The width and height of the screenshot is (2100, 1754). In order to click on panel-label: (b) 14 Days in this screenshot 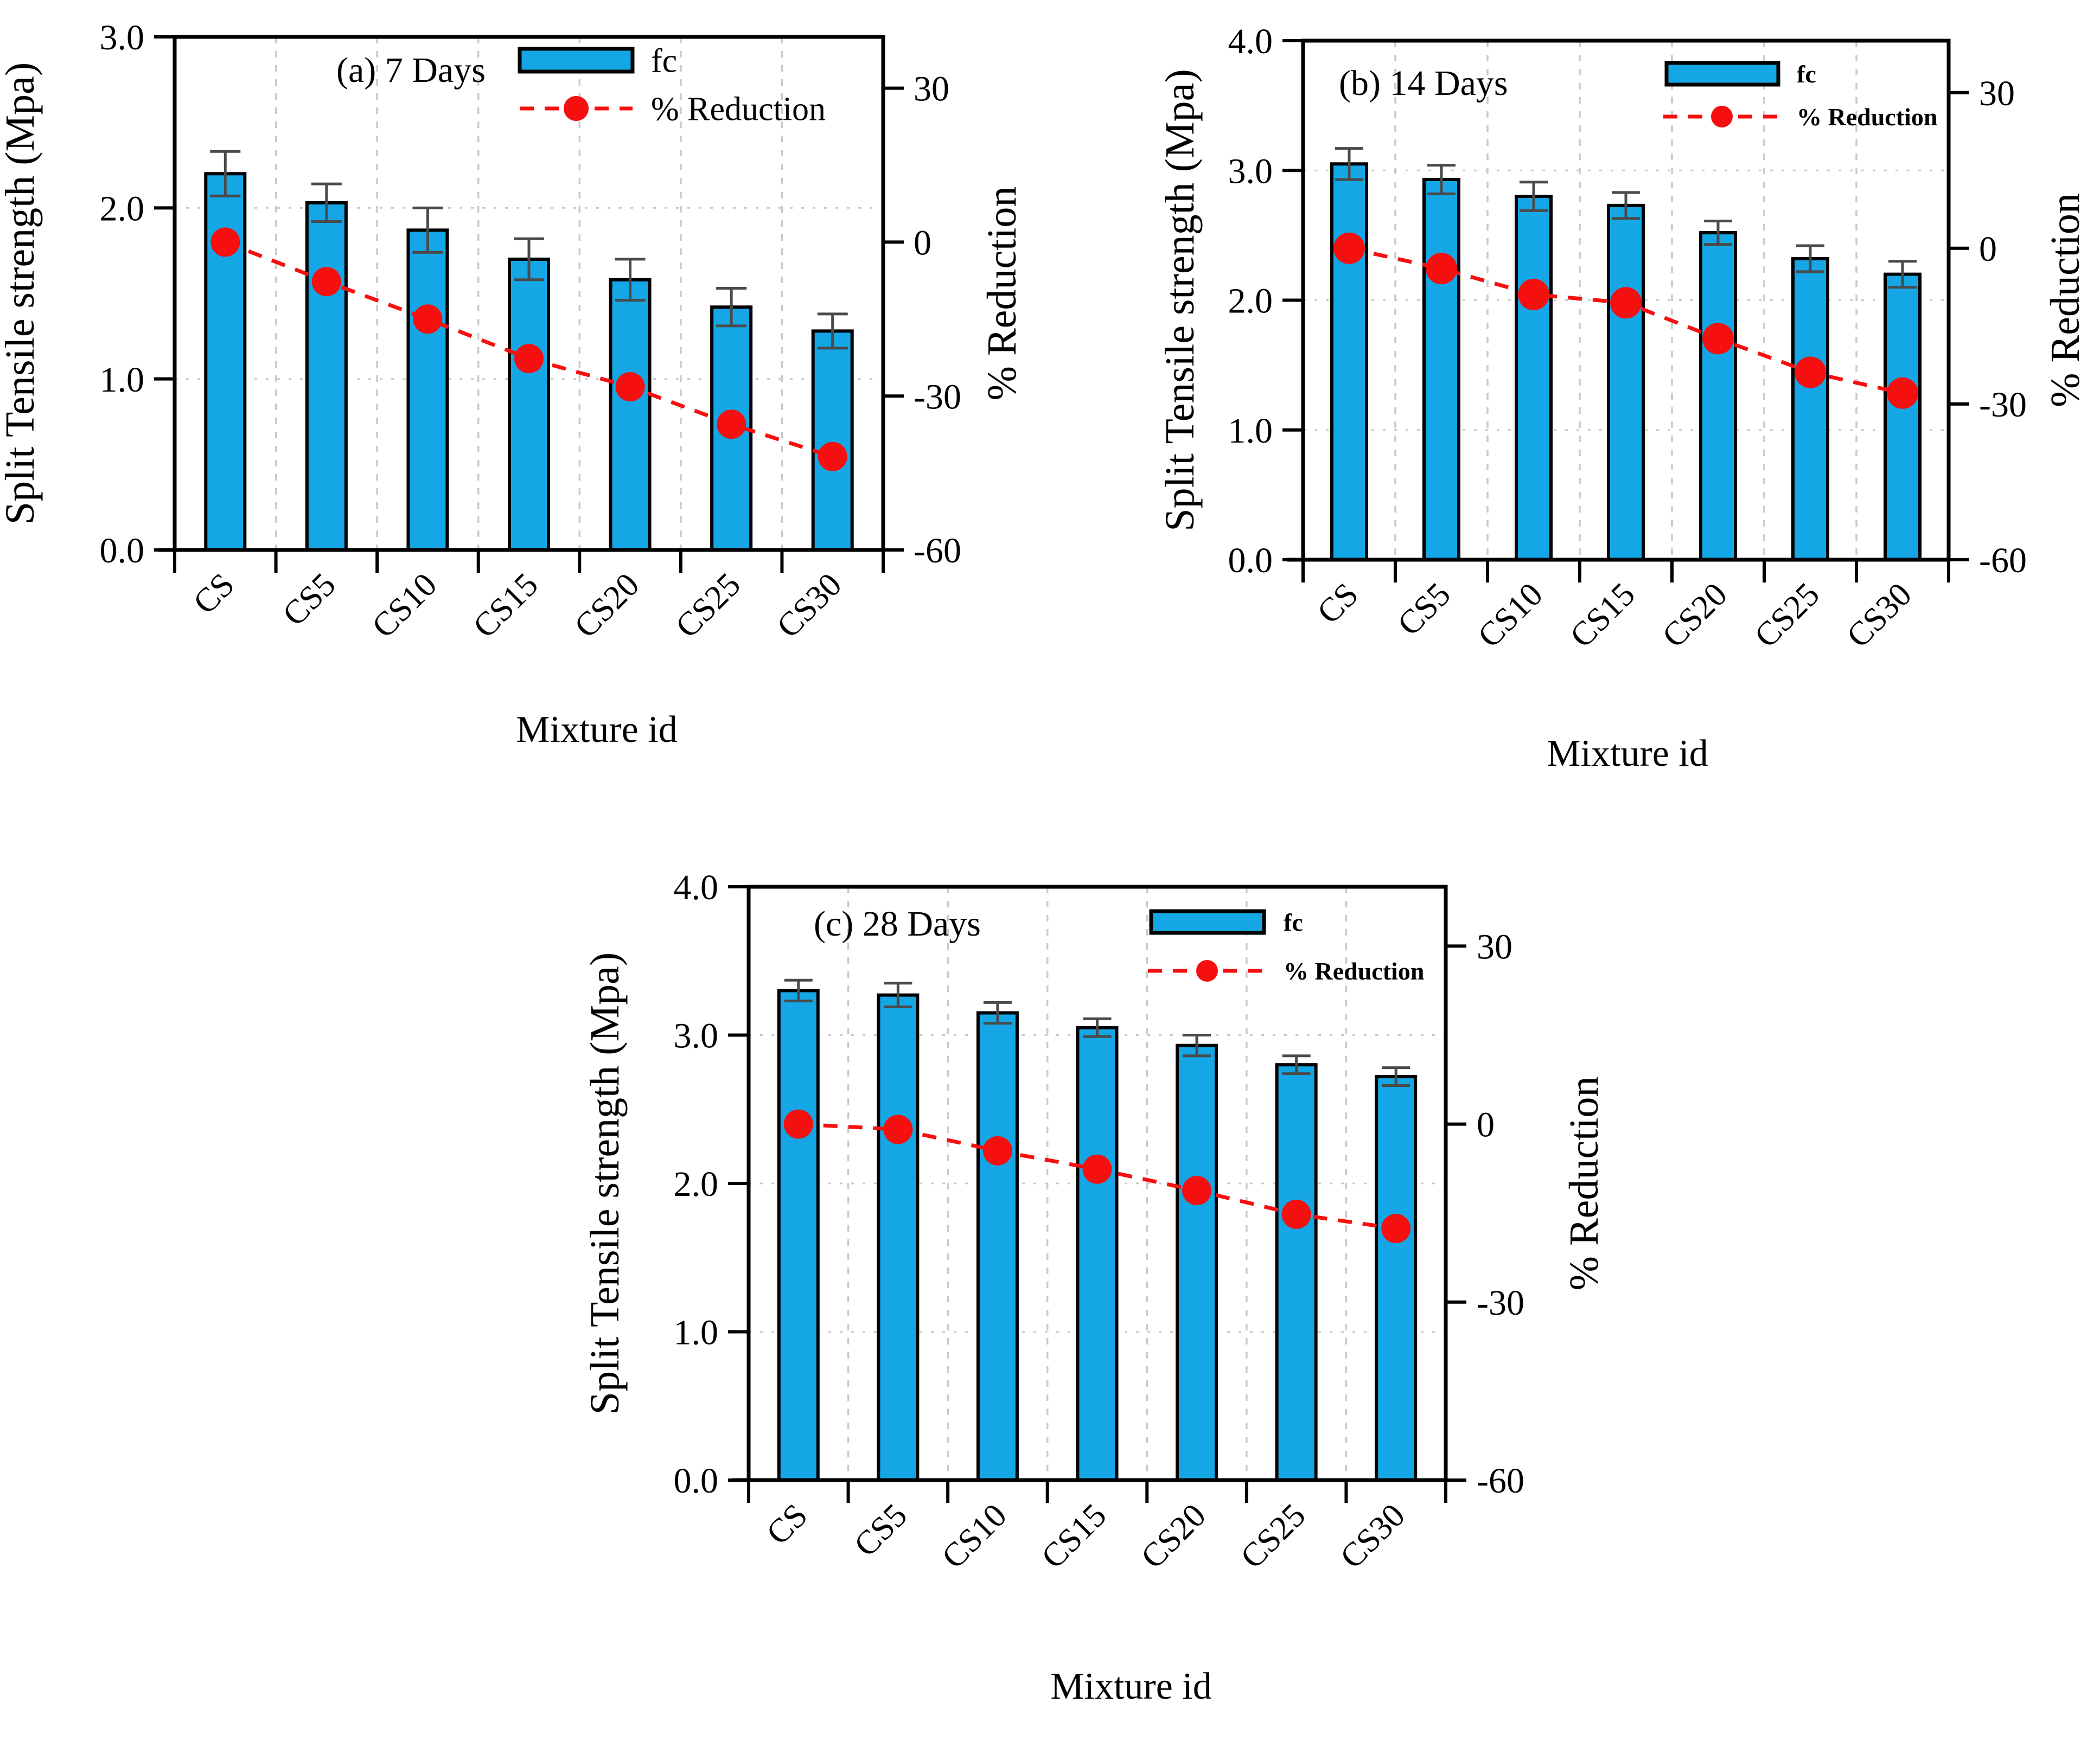, I will do `click(1423, 83)`.